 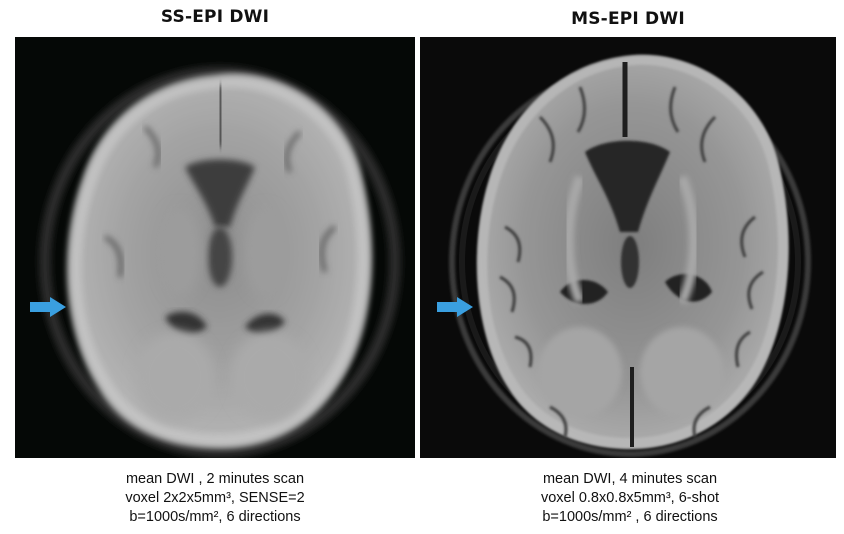 I want to click on right-caption-line2: voxel 0.8x0.8x5mm³, 6-shot, so click(x=630, y=498).